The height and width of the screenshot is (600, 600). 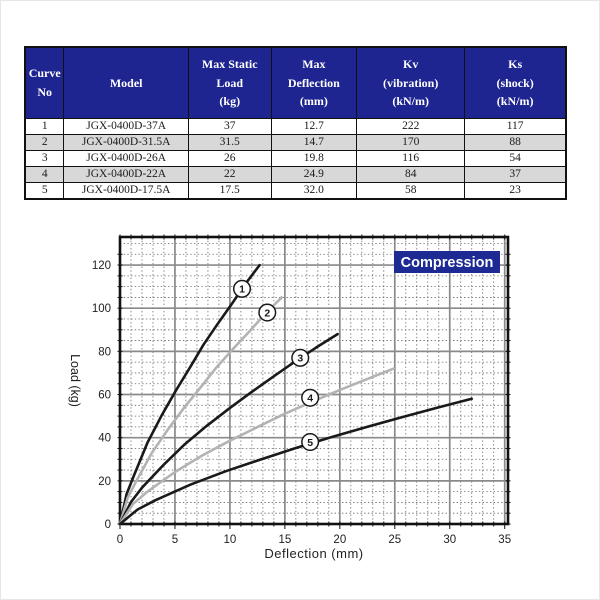 What do you see at coordinates (411, 142) in the screenshot?
I see `cell-kv: 170` at bounding box center [411, 142].